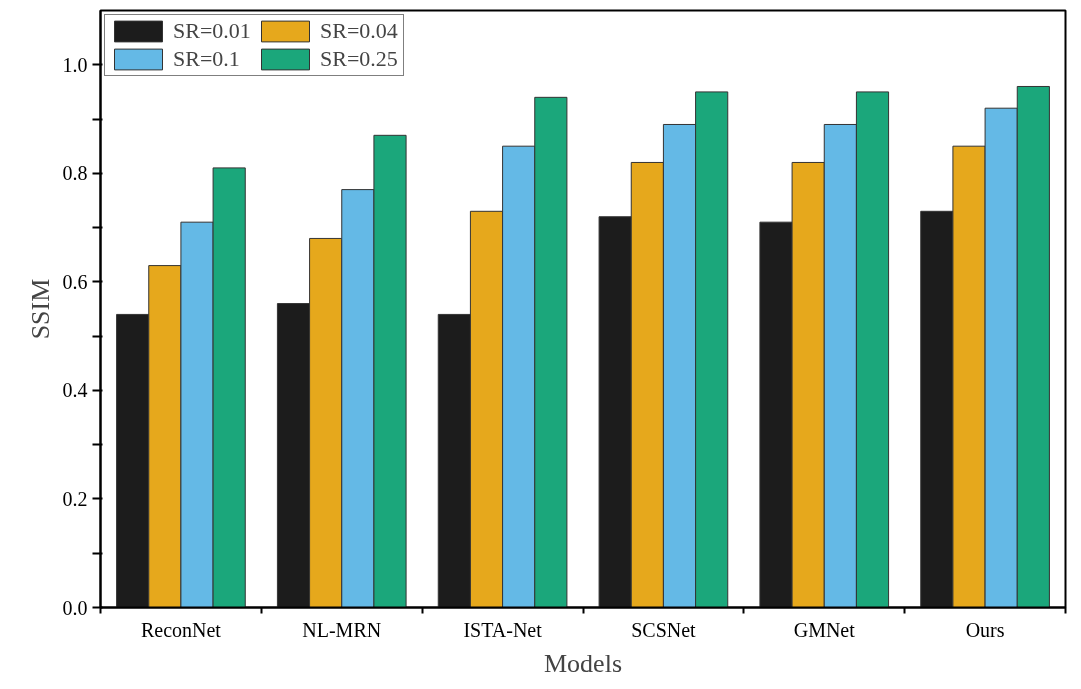  What do you see at coordinates (207, 59) in the screenshot?
I see `legend-label: SR=0.1` at bounding box center [207, 59].